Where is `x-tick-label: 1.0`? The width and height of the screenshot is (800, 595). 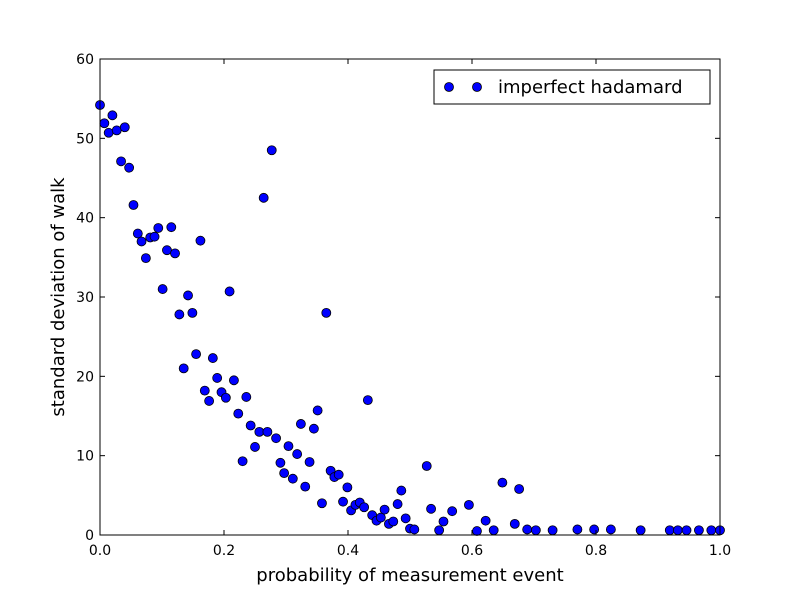
x-tick-label: 1.0 is located at coordinates (720, 551).